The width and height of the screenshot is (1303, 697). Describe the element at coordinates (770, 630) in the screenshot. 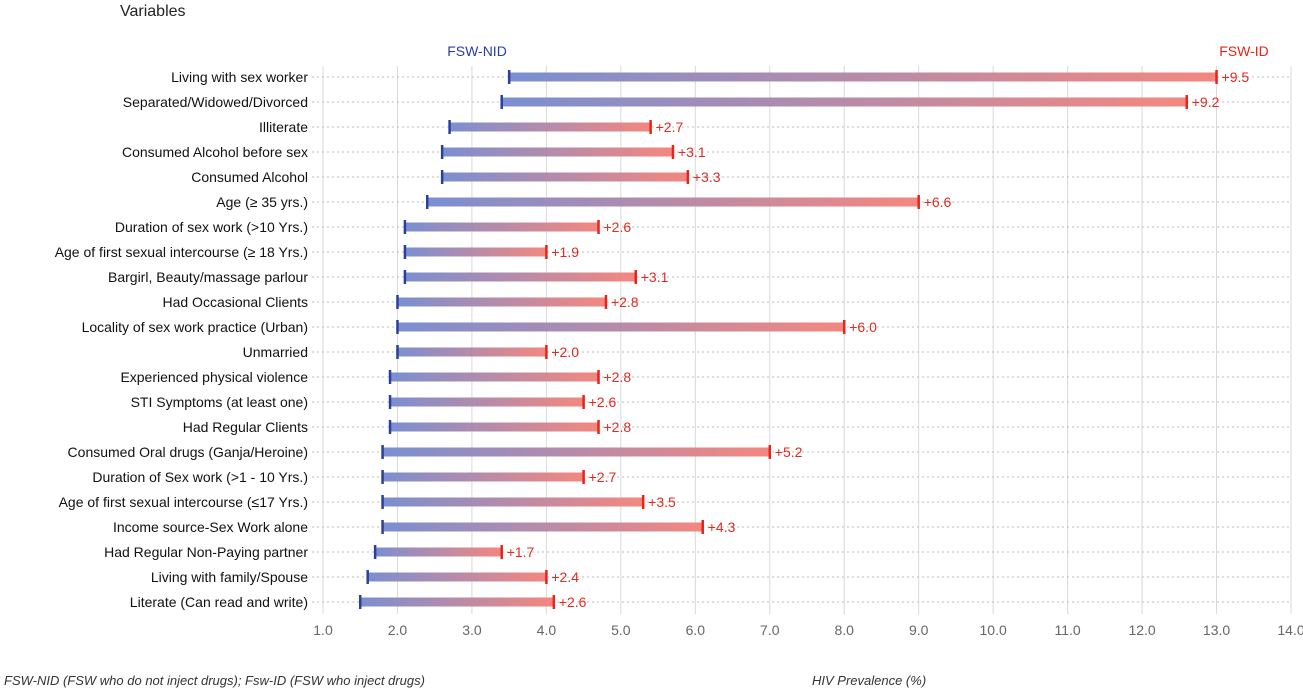

I see `x-tick-label: 7.0` at that location.